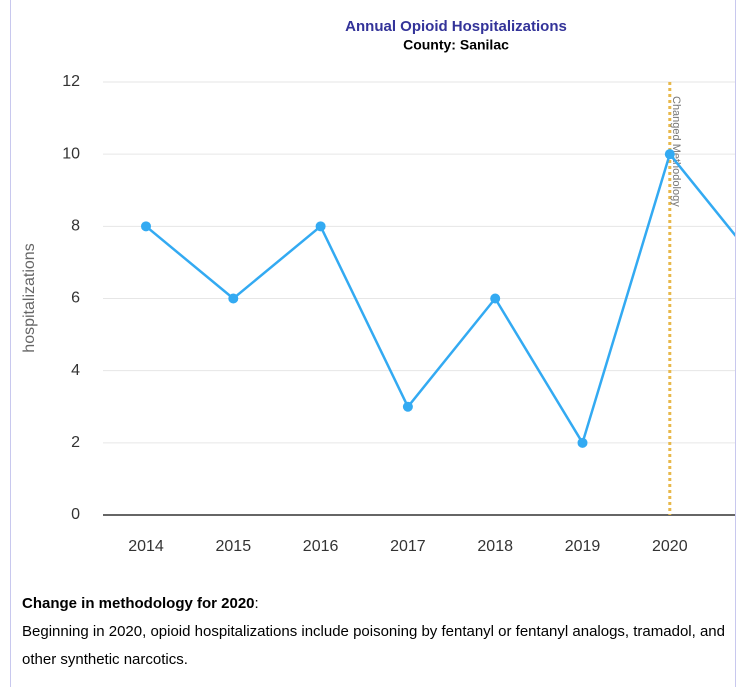  What do you see at coordinates (256, 603) in the screenshot?
I see `note-punct: :` at bounding box center [256, 603].